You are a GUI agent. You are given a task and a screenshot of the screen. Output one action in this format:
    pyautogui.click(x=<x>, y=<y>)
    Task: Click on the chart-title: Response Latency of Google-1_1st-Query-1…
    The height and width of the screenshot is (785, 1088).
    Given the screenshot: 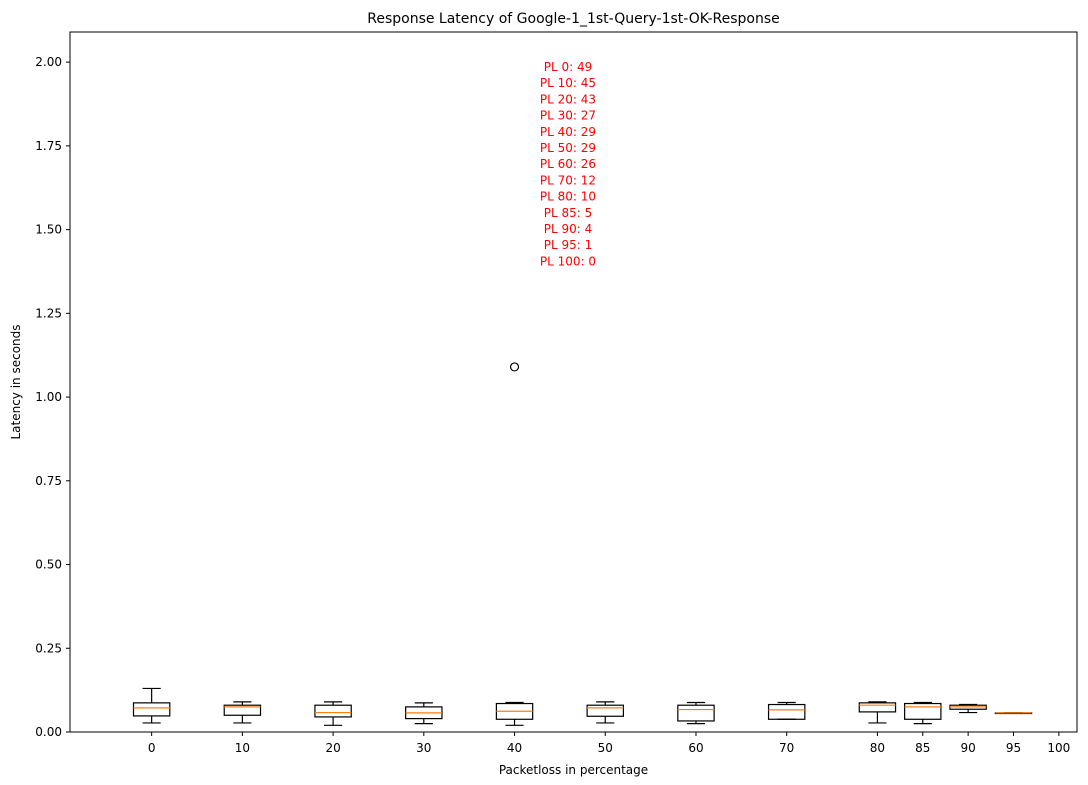 What is the action you would take?
    pyautogui.click(x=573, y=19)
    